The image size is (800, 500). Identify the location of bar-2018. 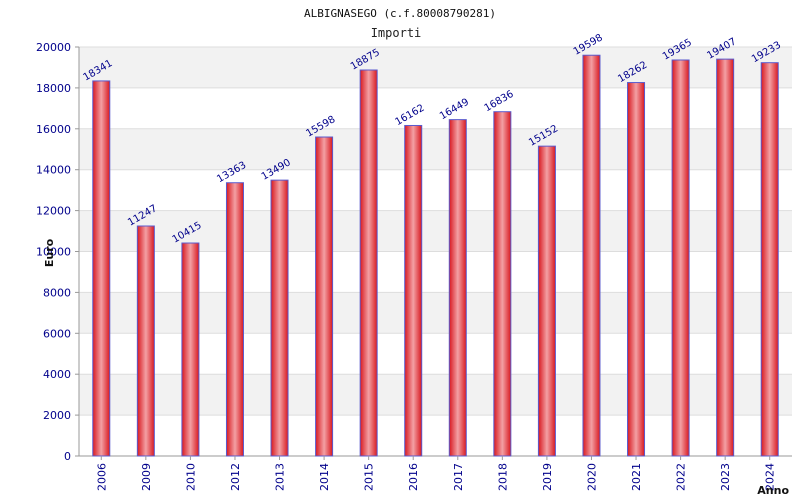
(502, 284).